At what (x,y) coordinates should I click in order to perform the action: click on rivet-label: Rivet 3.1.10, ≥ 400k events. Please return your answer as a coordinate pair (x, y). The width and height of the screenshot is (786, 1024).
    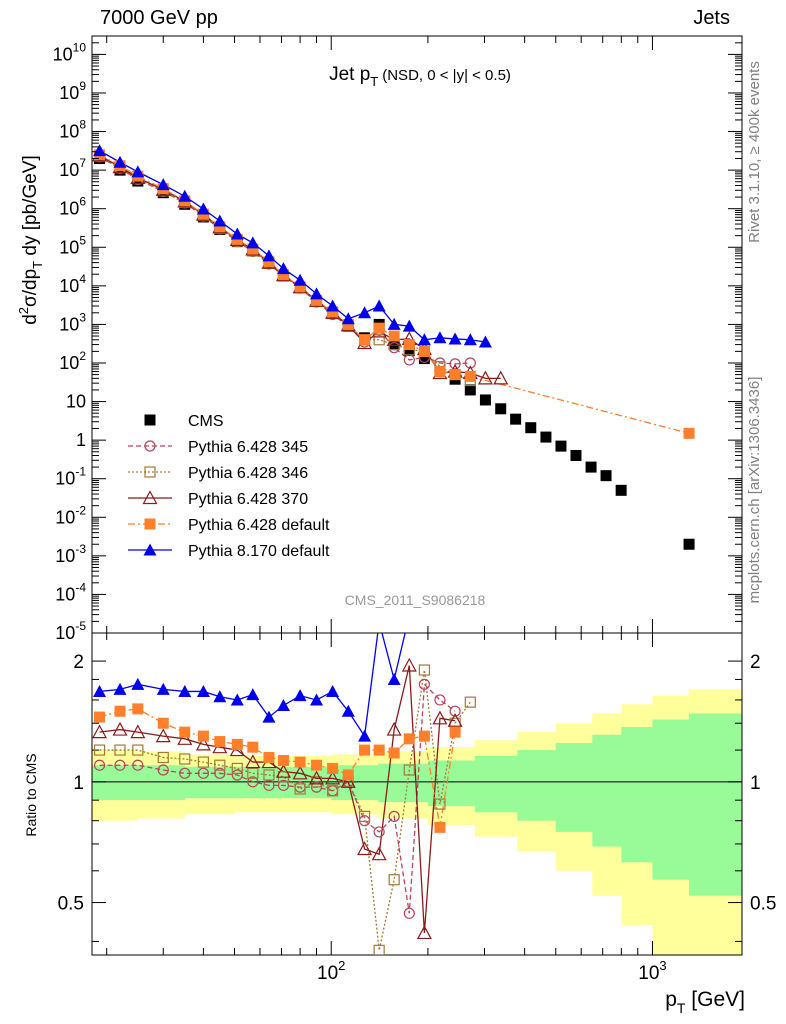
    Looking at the image, I should click on (754, 152).